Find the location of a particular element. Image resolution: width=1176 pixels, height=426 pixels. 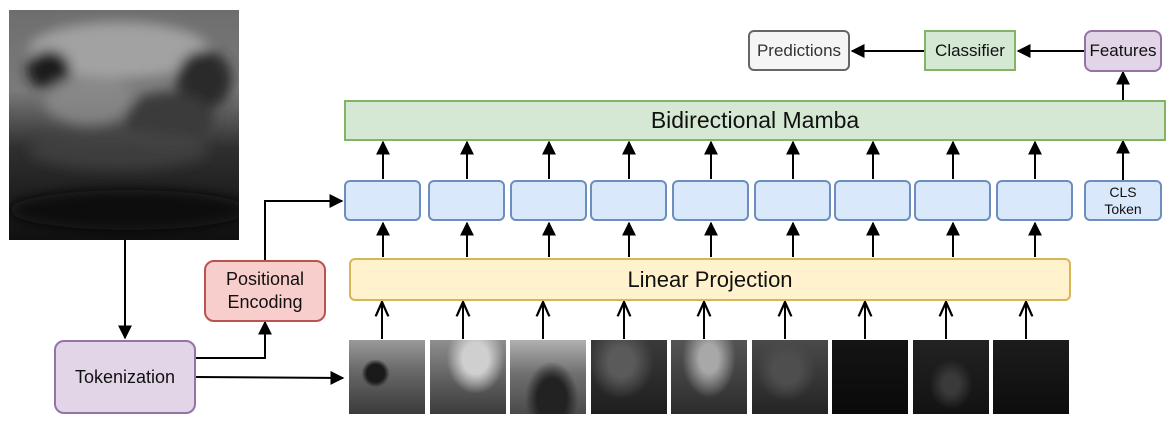

positional-label-line1: Positional is located at coordinates (265, 278).